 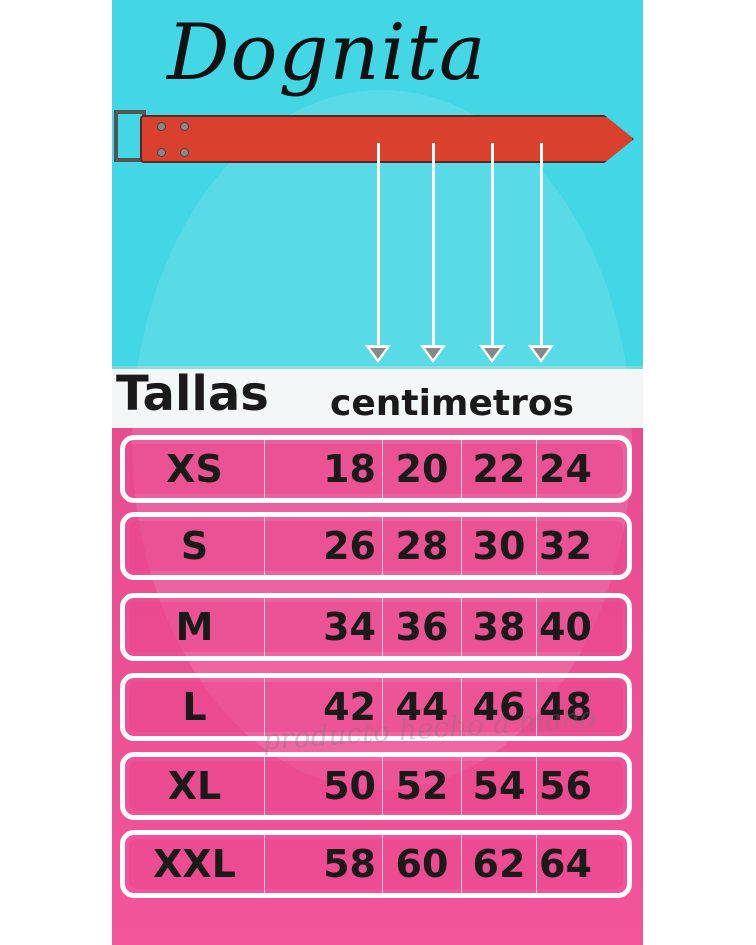 What do you see at coordinates (195, 786) in the screenshot?
I see `size-label: XL` at bounding box center [195, 786].